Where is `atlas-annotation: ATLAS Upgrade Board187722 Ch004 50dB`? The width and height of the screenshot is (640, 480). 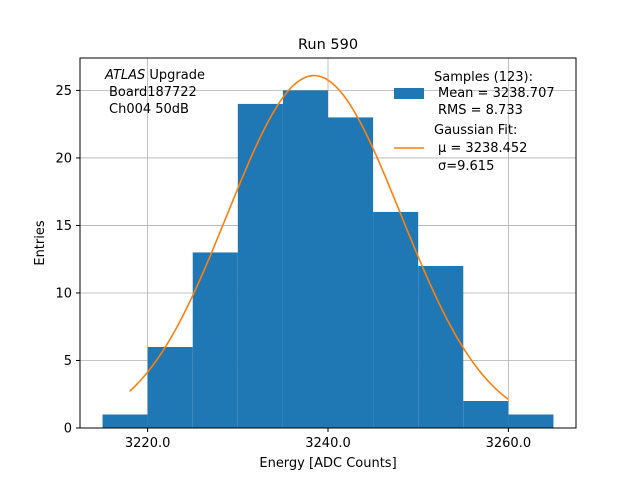 atlas-annotation: ATLAS Upgrade Board187722 Ch004 50dB is located at coordinates (154, 92).